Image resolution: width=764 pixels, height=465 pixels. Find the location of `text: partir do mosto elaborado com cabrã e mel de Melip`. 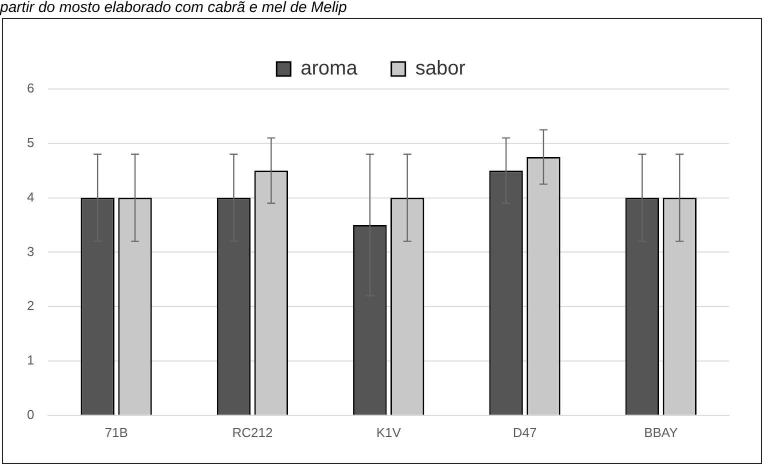

text: partir do mosto elaborado com cabrã e mel de Melip is located at coordinates (174, 9).